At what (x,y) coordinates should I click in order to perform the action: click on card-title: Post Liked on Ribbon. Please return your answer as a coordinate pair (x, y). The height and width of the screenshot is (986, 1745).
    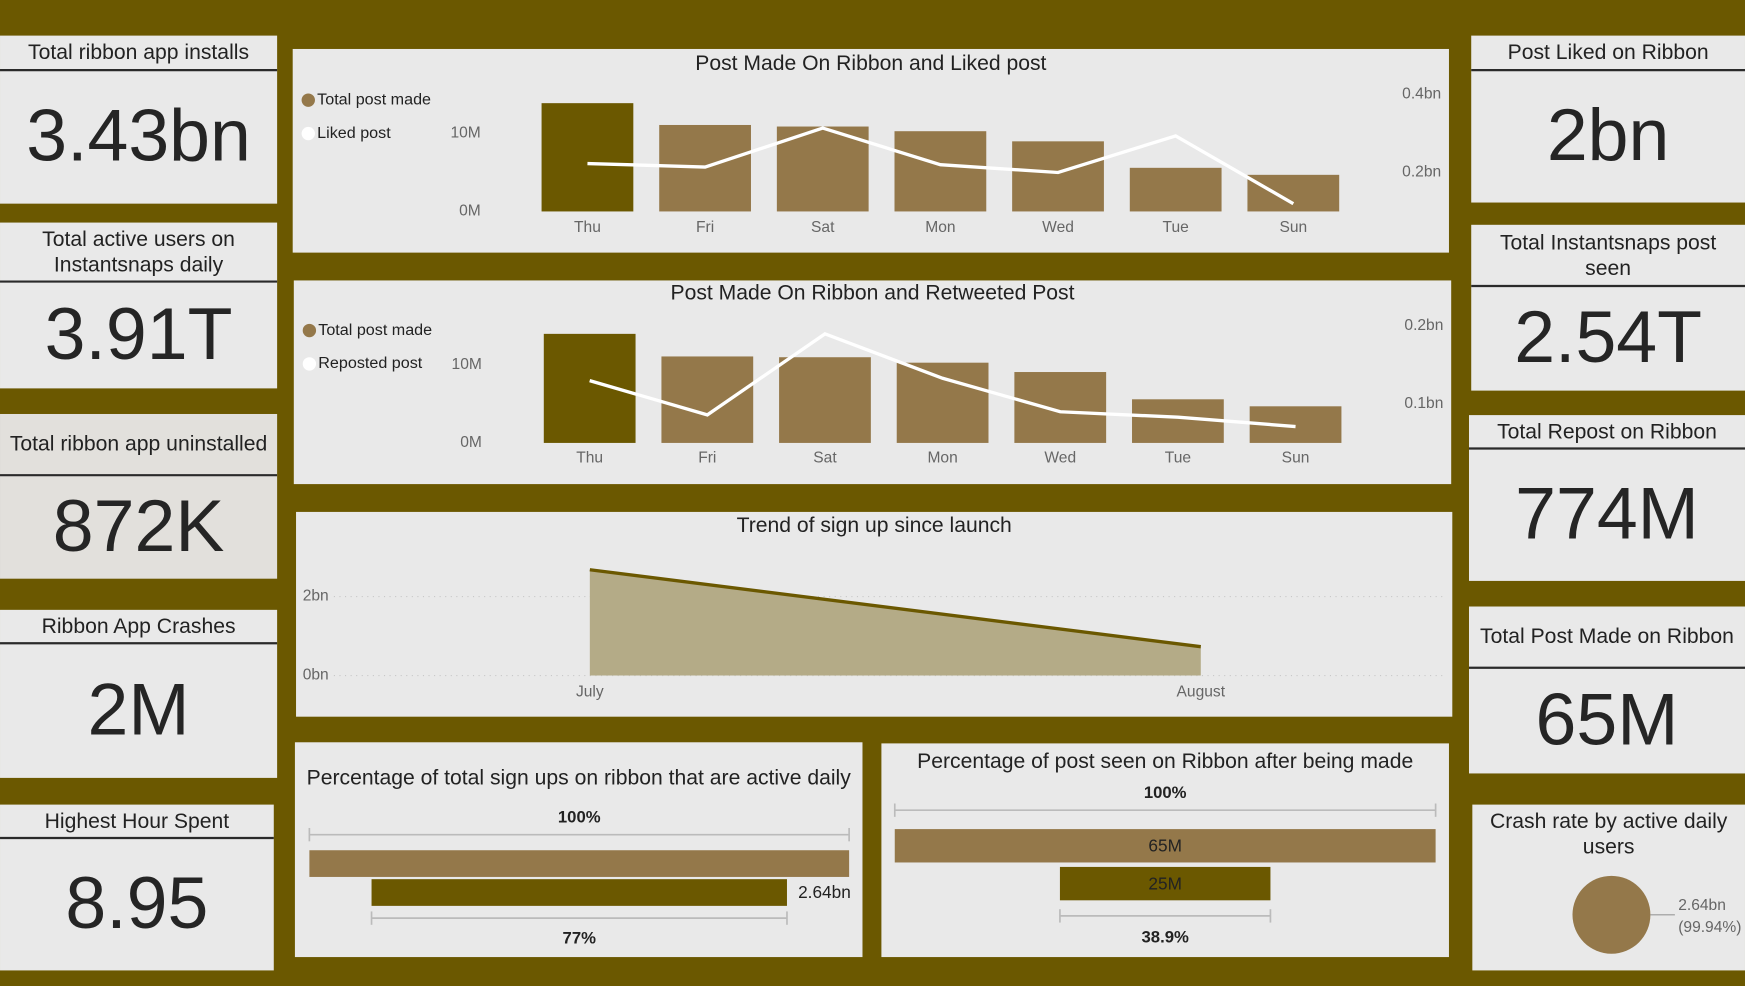
    Looking at the image, I should click on (1608, 53).